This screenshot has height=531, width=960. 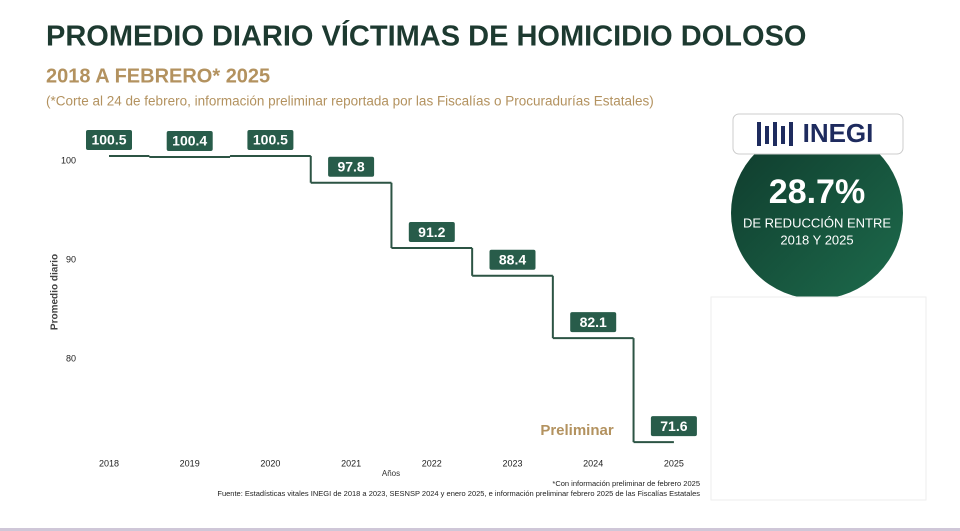 What do you see at coordinates (432, 463) in the screenshot?
I see `x-tick-label: 2022` at bounding box center [432, 463].